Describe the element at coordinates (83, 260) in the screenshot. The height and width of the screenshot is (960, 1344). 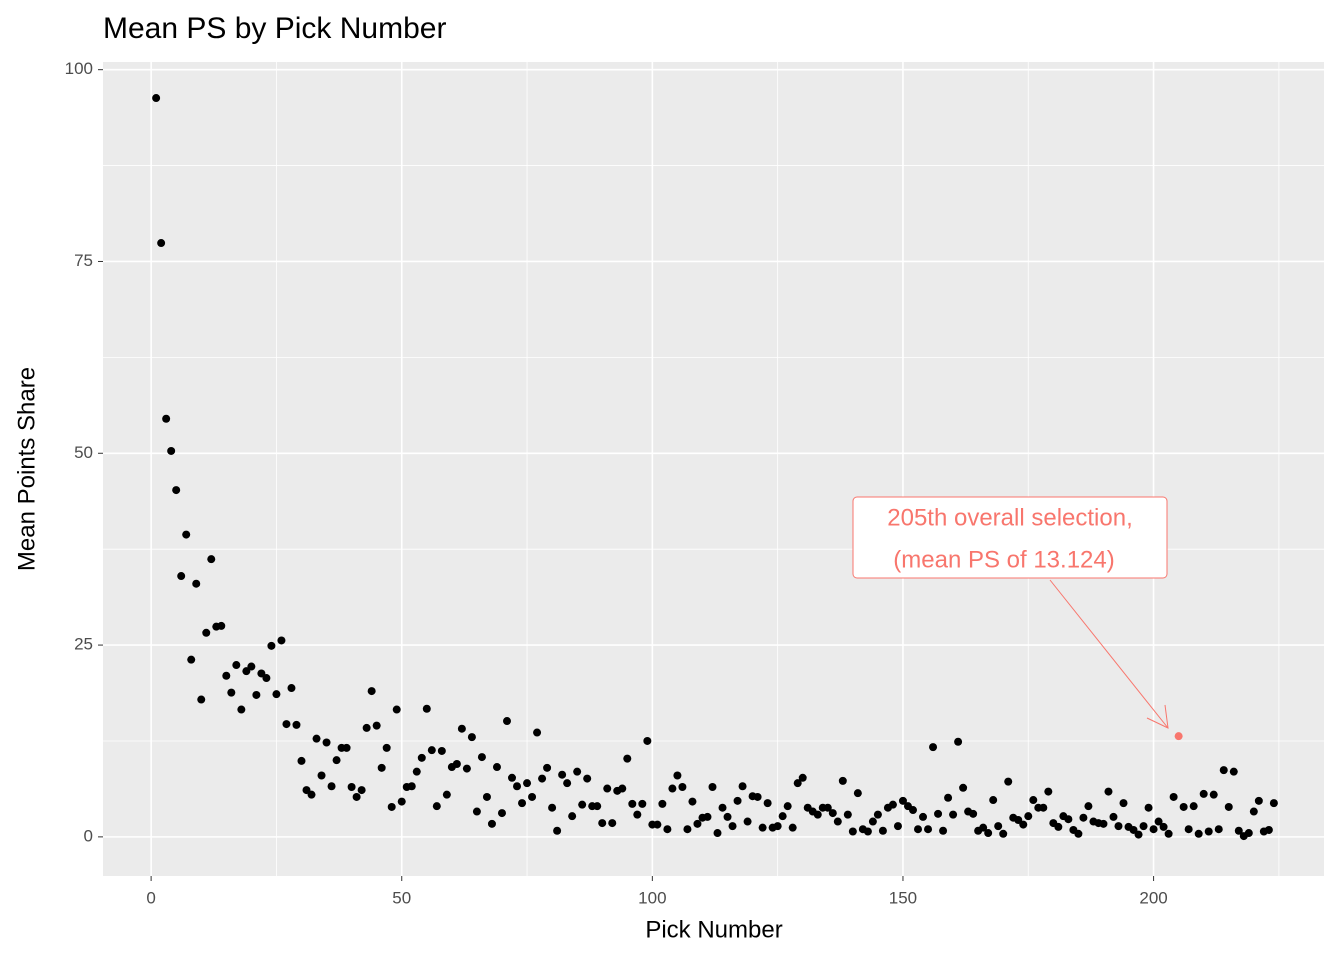
I see `y-tick-label: 75` at that location.